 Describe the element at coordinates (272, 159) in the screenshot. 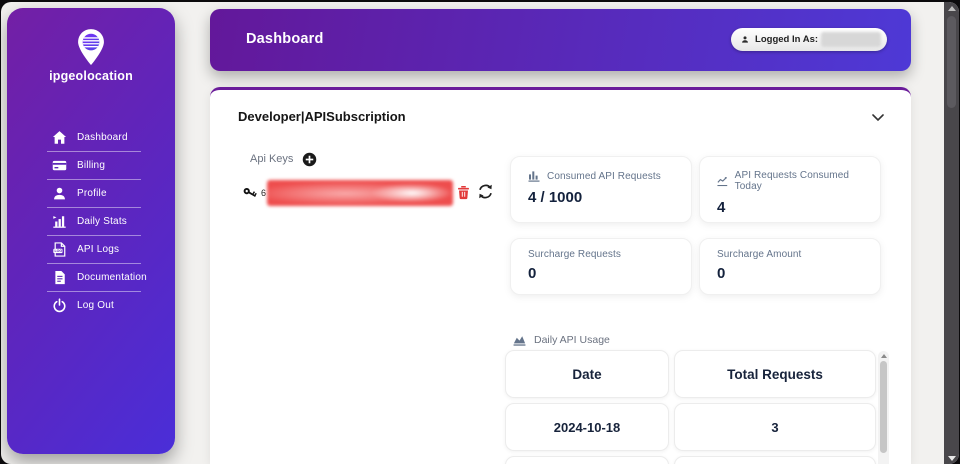

I see `api-keys-label: Api Keys` at that location.